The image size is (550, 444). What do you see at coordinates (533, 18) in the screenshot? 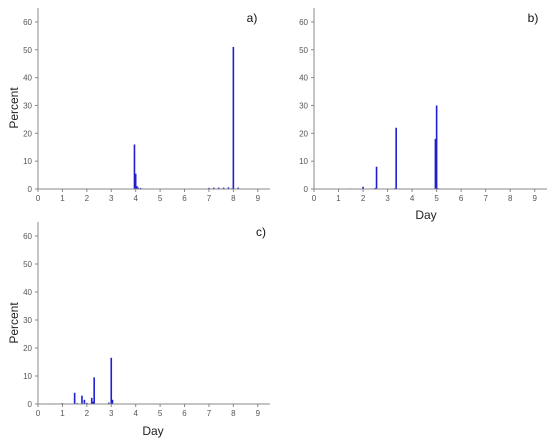
I see `panel-label: b)` at bounding box center [533, 18].